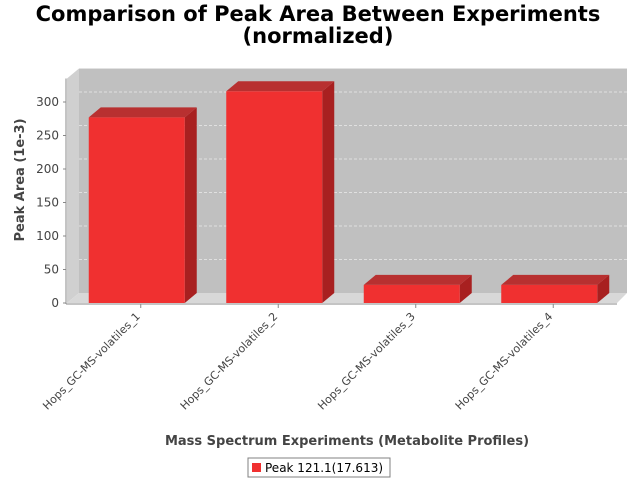  Describe the element at coordinates (324, 468) in the screenshot. I see `legend-series-label: Peak 121.1(17.613)` at that location.